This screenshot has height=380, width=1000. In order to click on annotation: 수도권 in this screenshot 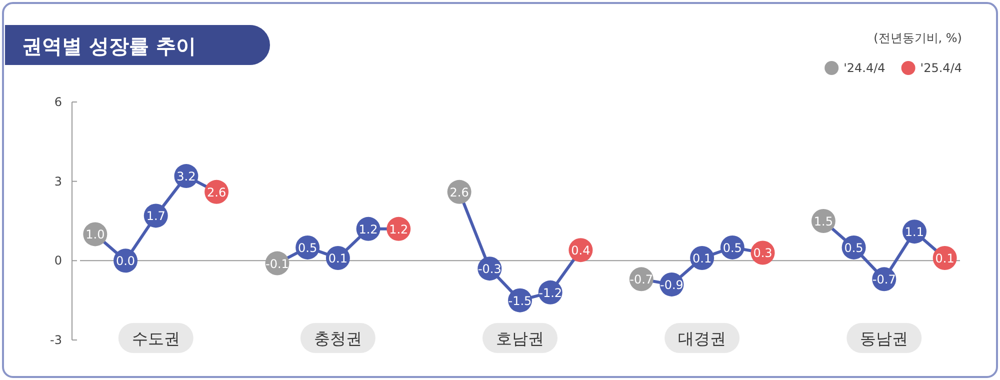, I will do `click(156, 338)`.